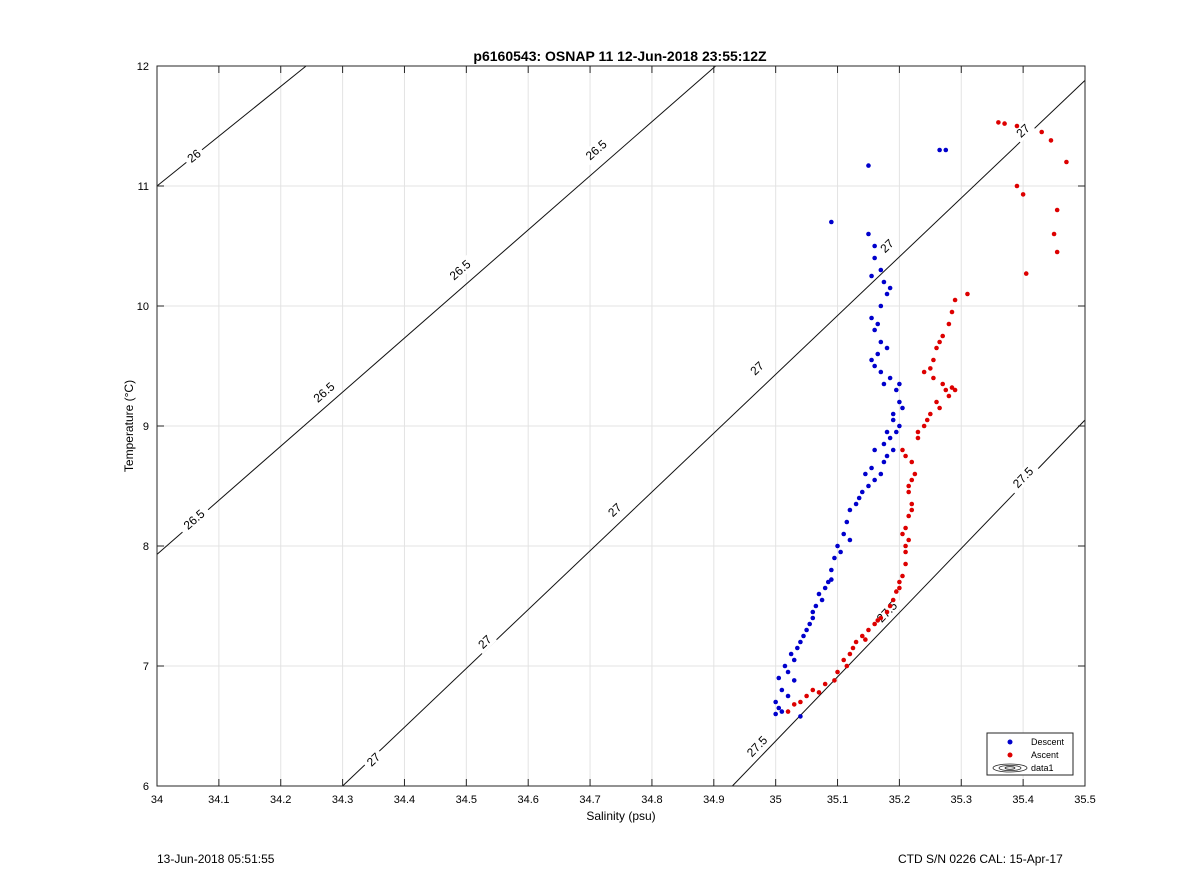  I want to click on legend: Descent Ascent data1, so click(1030, 754).